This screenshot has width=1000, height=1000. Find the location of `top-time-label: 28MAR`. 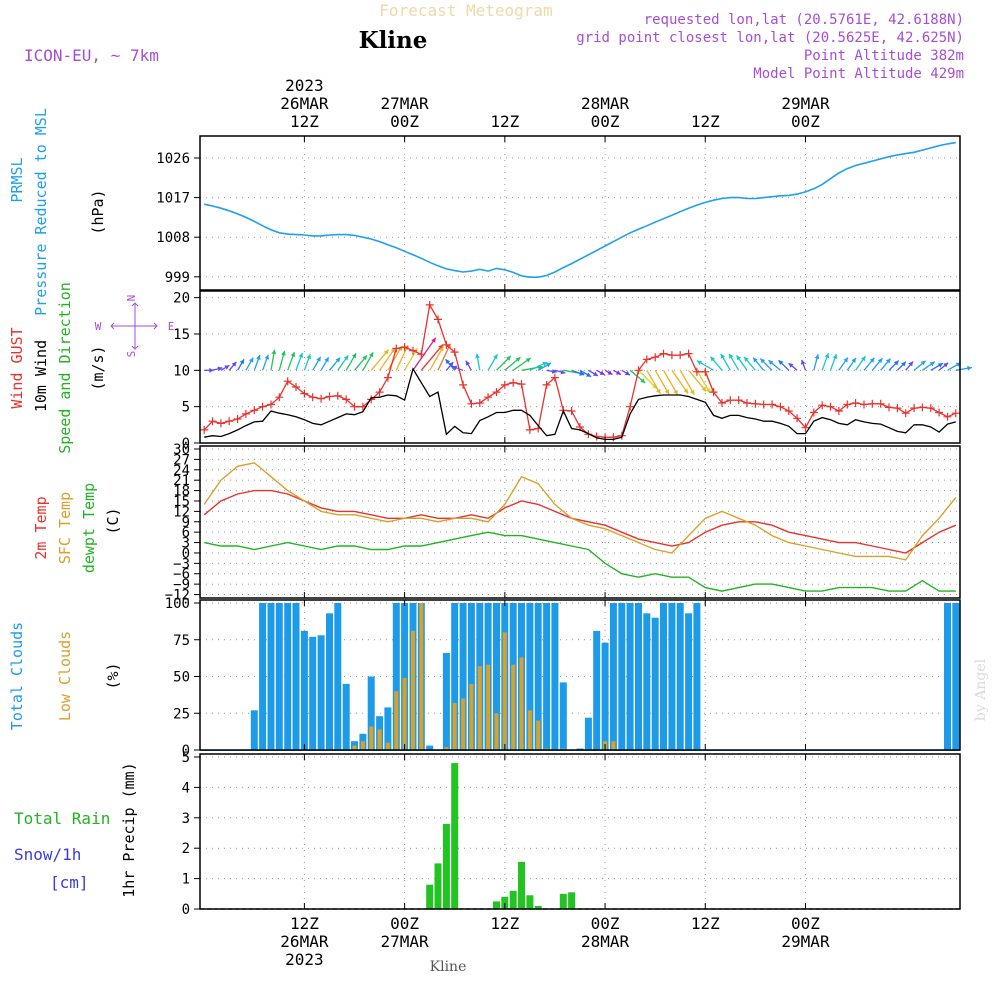

top-time-label: 28MAR is located at coordinates (605, 103).